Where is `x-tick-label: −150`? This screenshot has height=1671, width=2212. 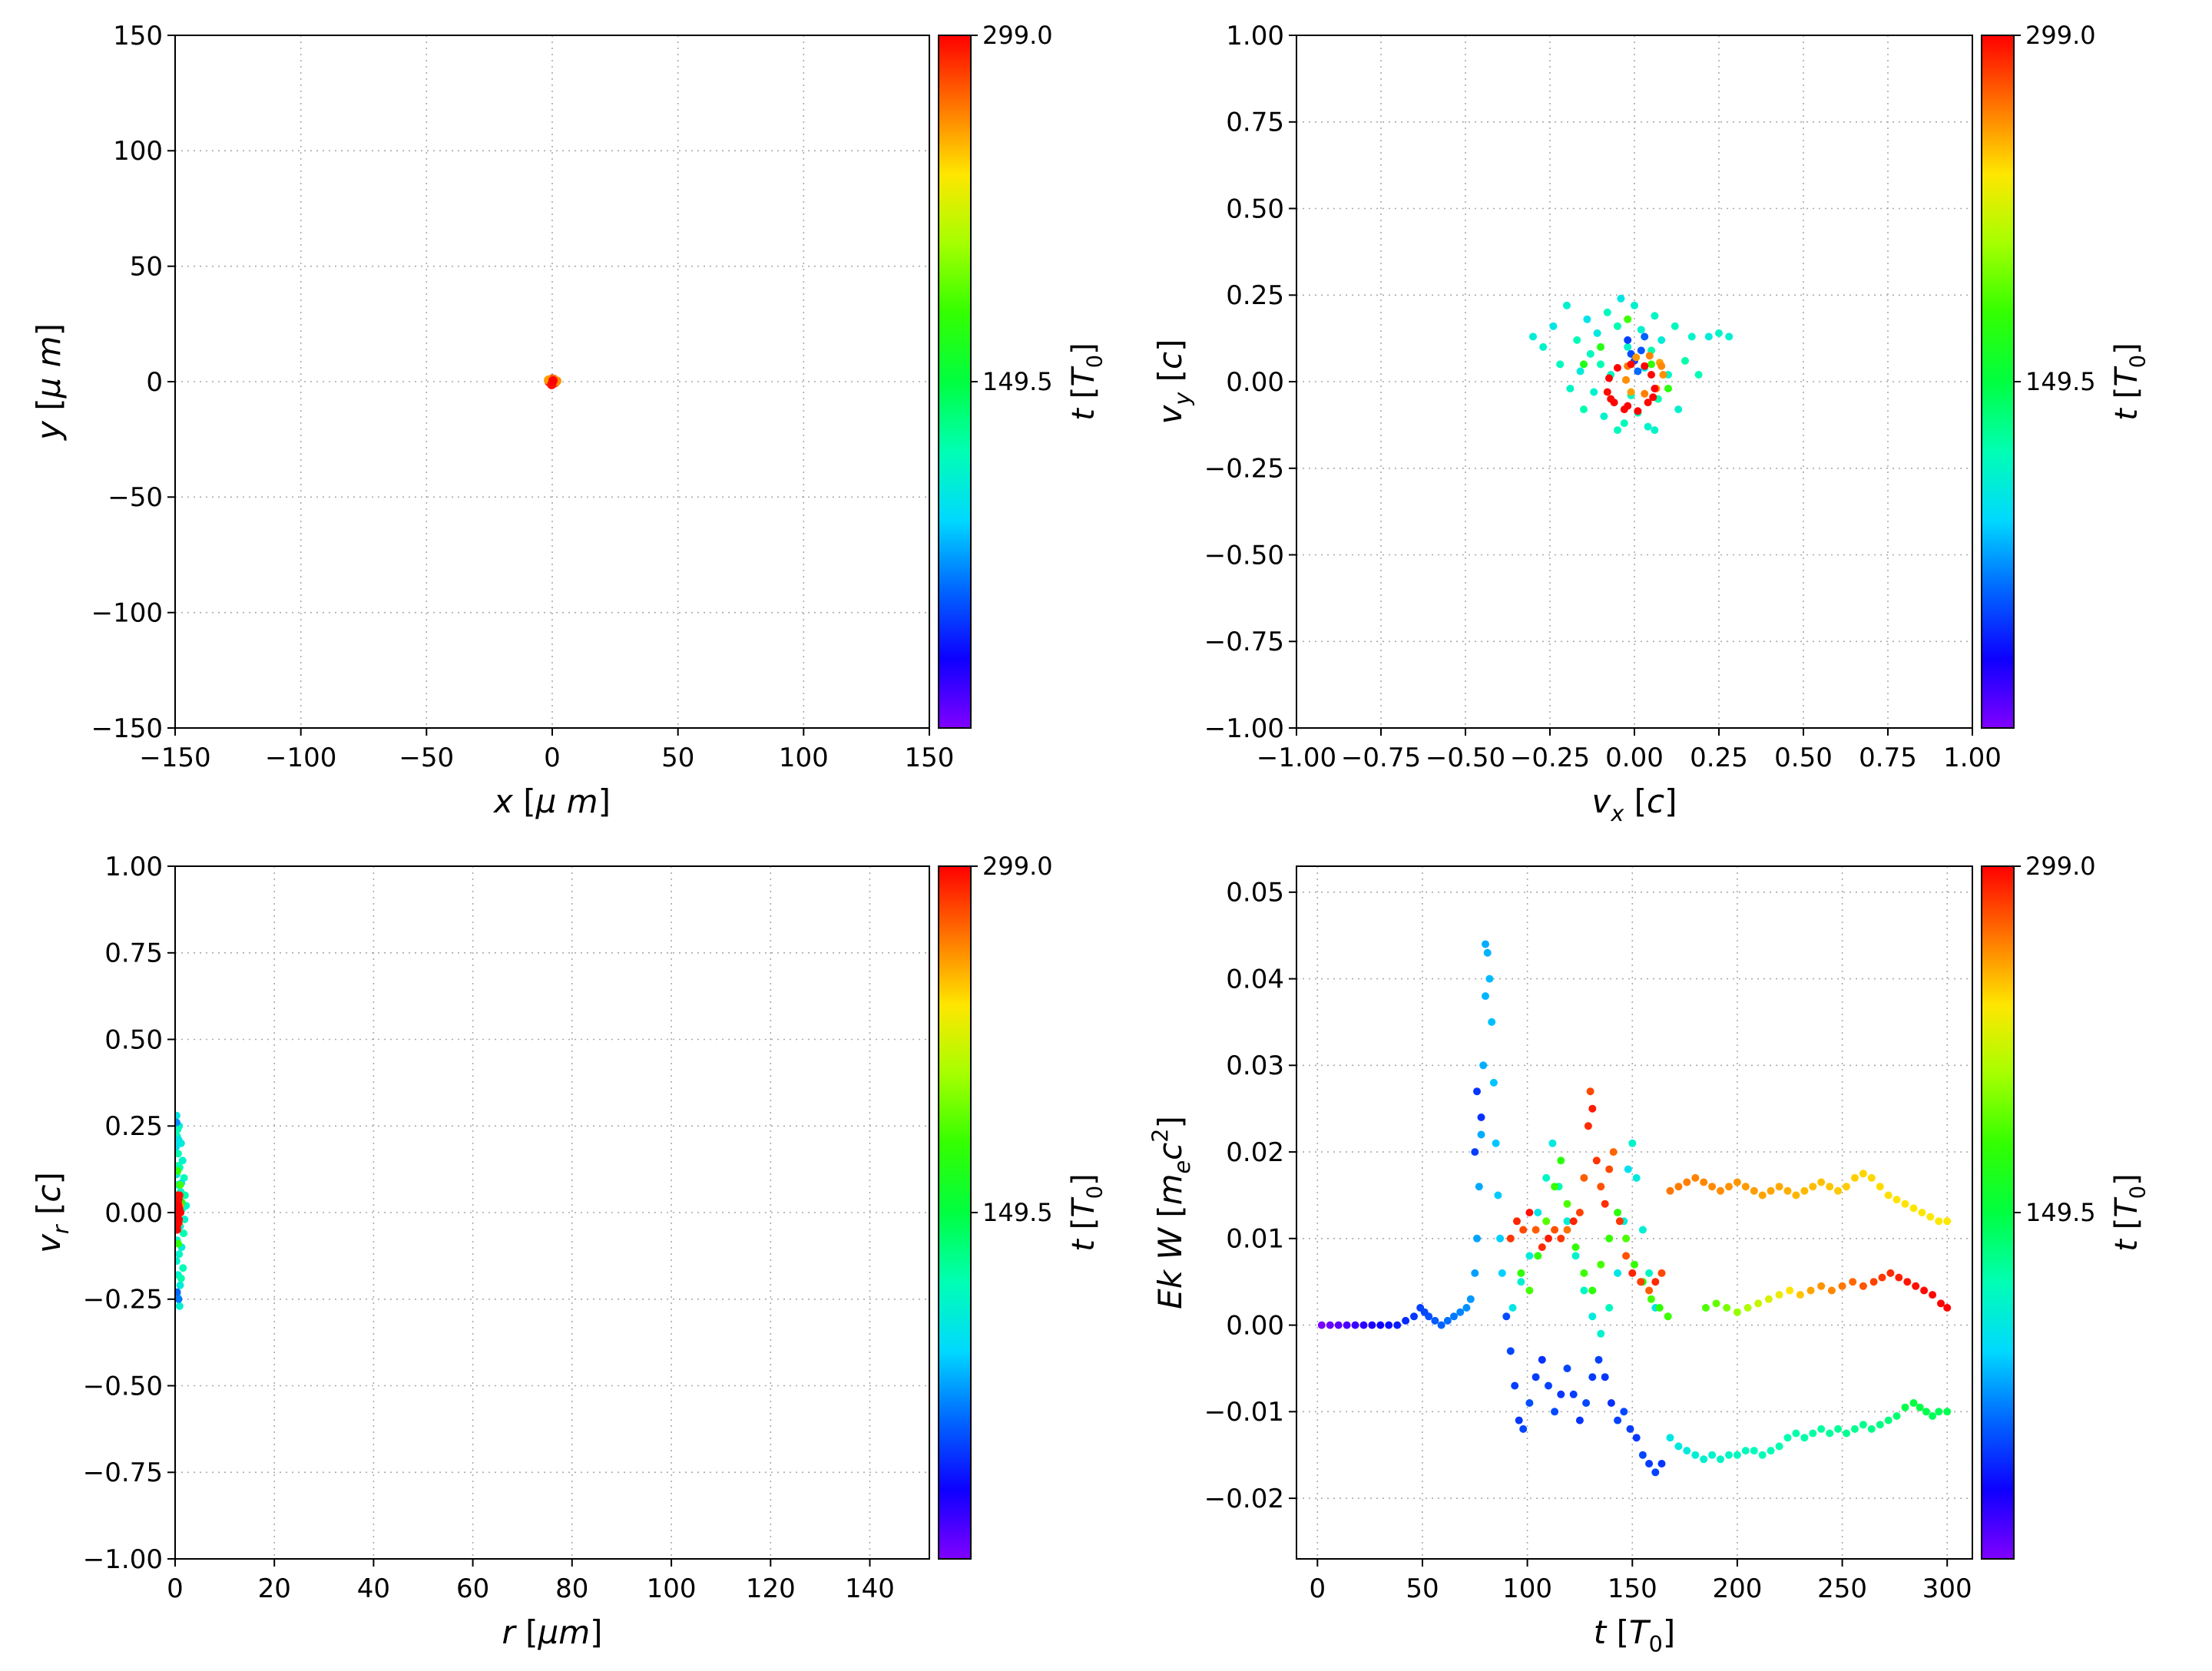
x-tick-label: −150 is located at coordinates (175, 758).